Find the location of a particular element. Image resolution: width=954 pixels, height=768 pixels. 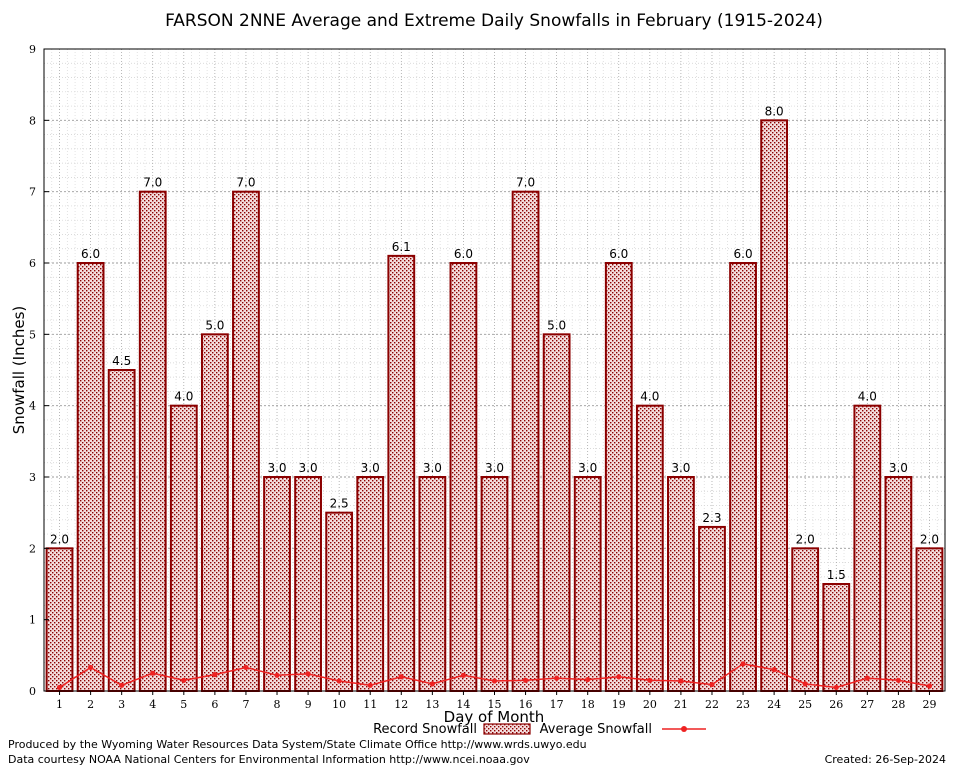

x-tick-label: 2 is located at coordinates (90, 704).